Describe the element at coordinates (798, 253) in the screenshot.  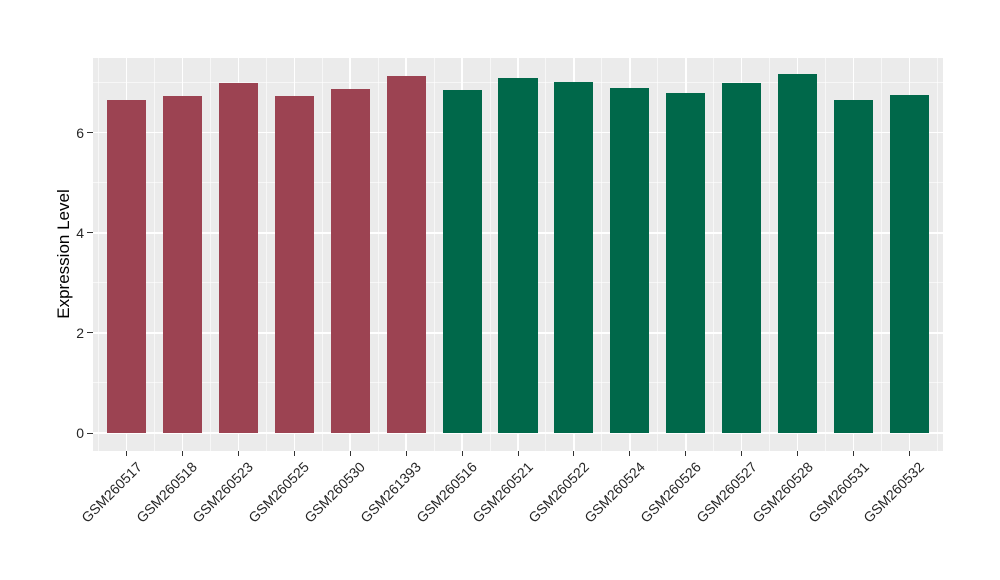
I see `bar-GSM260528` at that location.